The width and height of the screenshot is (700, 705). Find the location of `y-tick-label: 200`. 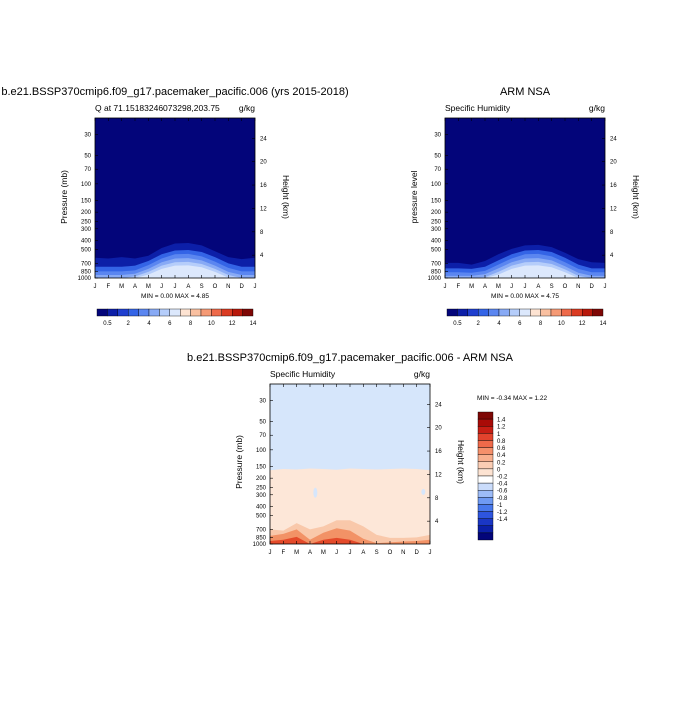

y-tick-label: 200 is located at coordinates (86, 213).